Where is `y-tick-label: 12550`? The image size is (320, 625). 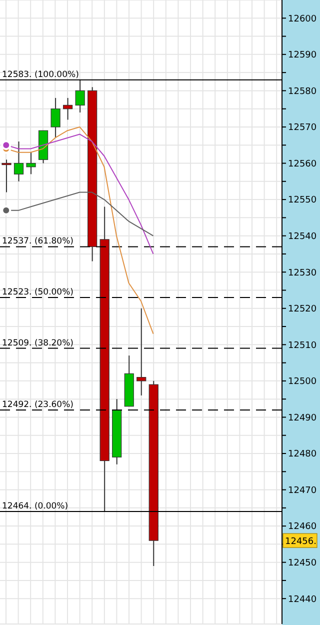 y-tick-label: 12550 is located at coordinates (302, 201).